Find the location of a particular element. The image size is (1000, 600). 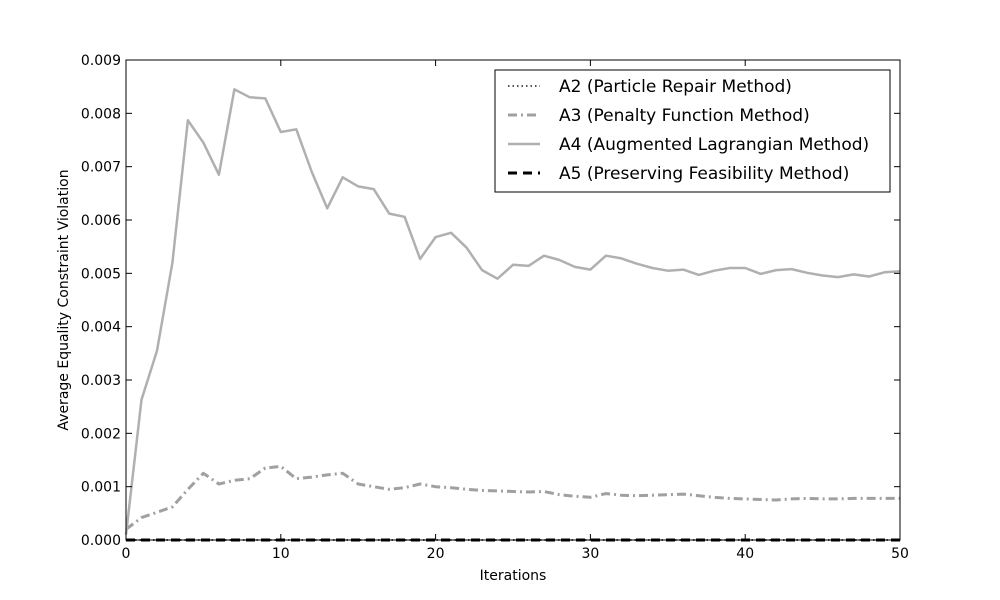

legend-label-a3: A3 (Penalty Function Method) is located at coordinates (684, 116).